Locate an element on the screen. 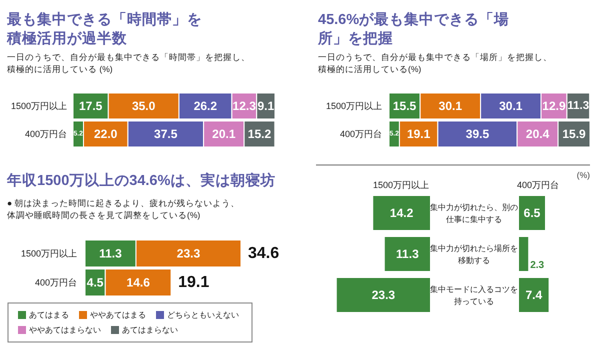  data-label: 15.9 is located at coordinates (574, 134).